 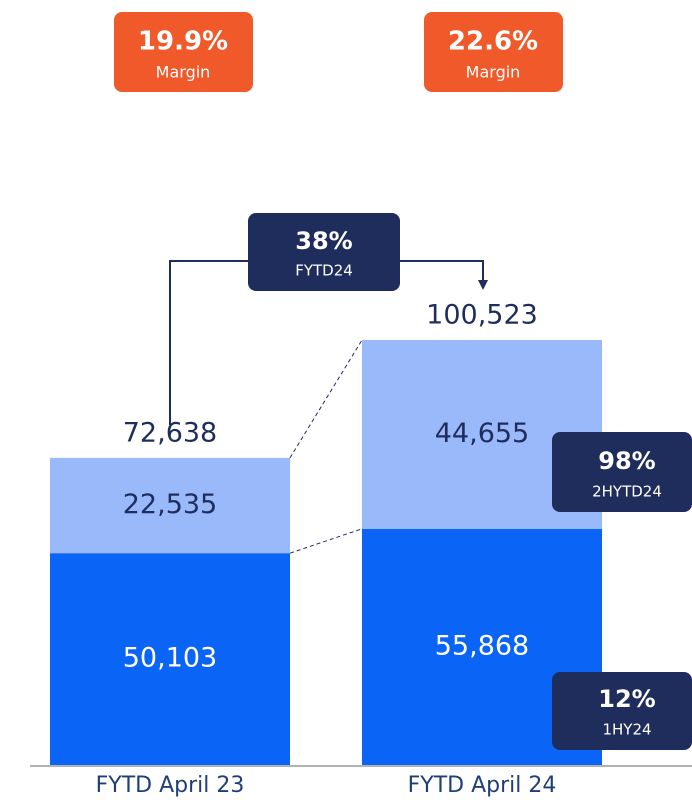 What do you see at coordinates (626, 730) in the screenshot?
I see `growth-label: 1HY24` at bounding box center [626, 730].